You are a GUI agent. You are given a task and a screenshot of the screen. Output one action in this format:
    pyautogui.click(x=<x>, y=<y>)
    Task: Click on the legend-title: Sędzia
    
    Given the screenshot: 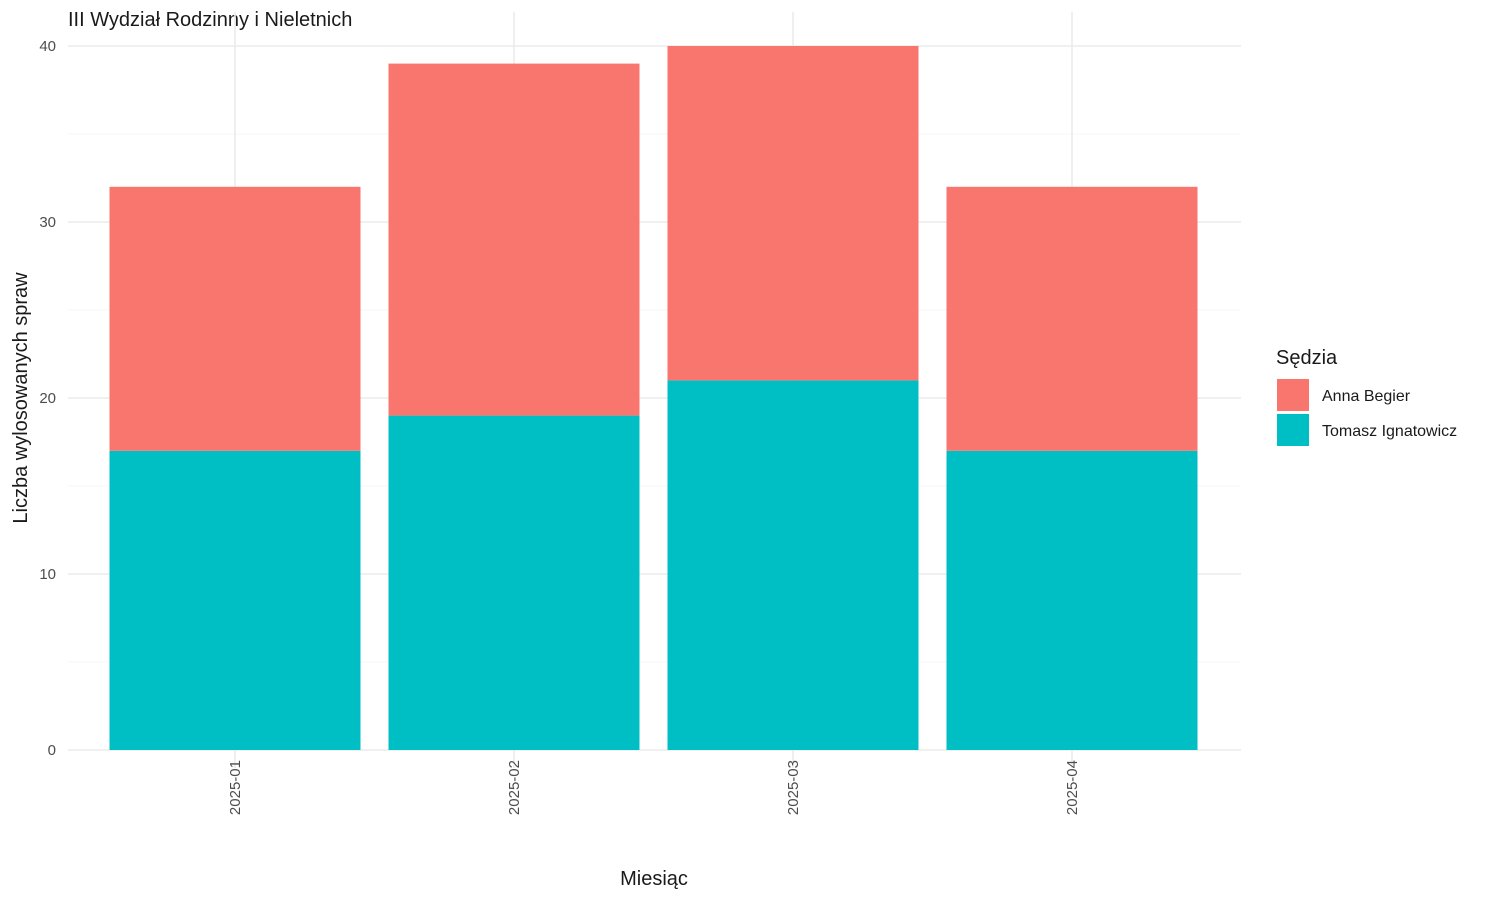 What is the action you would take?
    pyautogui.click(x=1307, y=358)
    